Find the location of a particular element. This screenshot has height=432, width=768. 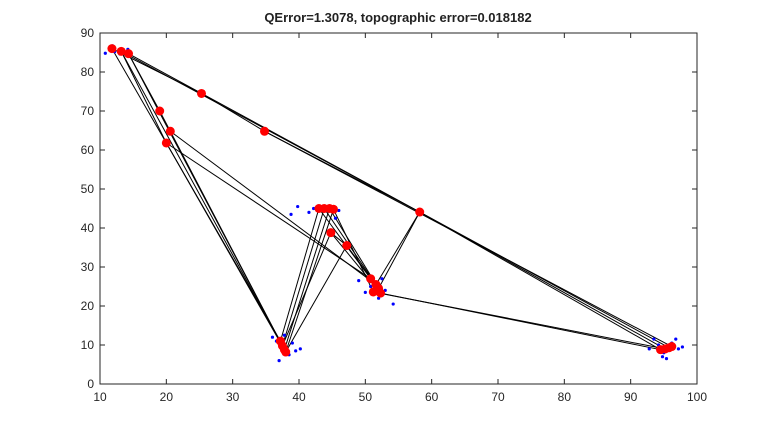

x-tick-label: 60 is located at coordinates (432, 397).